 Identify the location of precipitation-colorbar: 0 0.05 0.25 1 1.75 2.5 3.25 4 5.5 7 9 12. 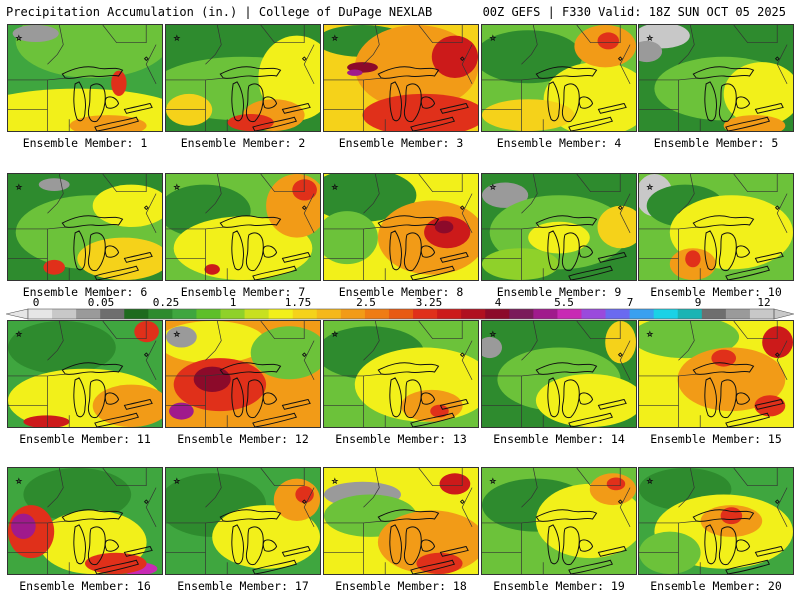
(400, 310).